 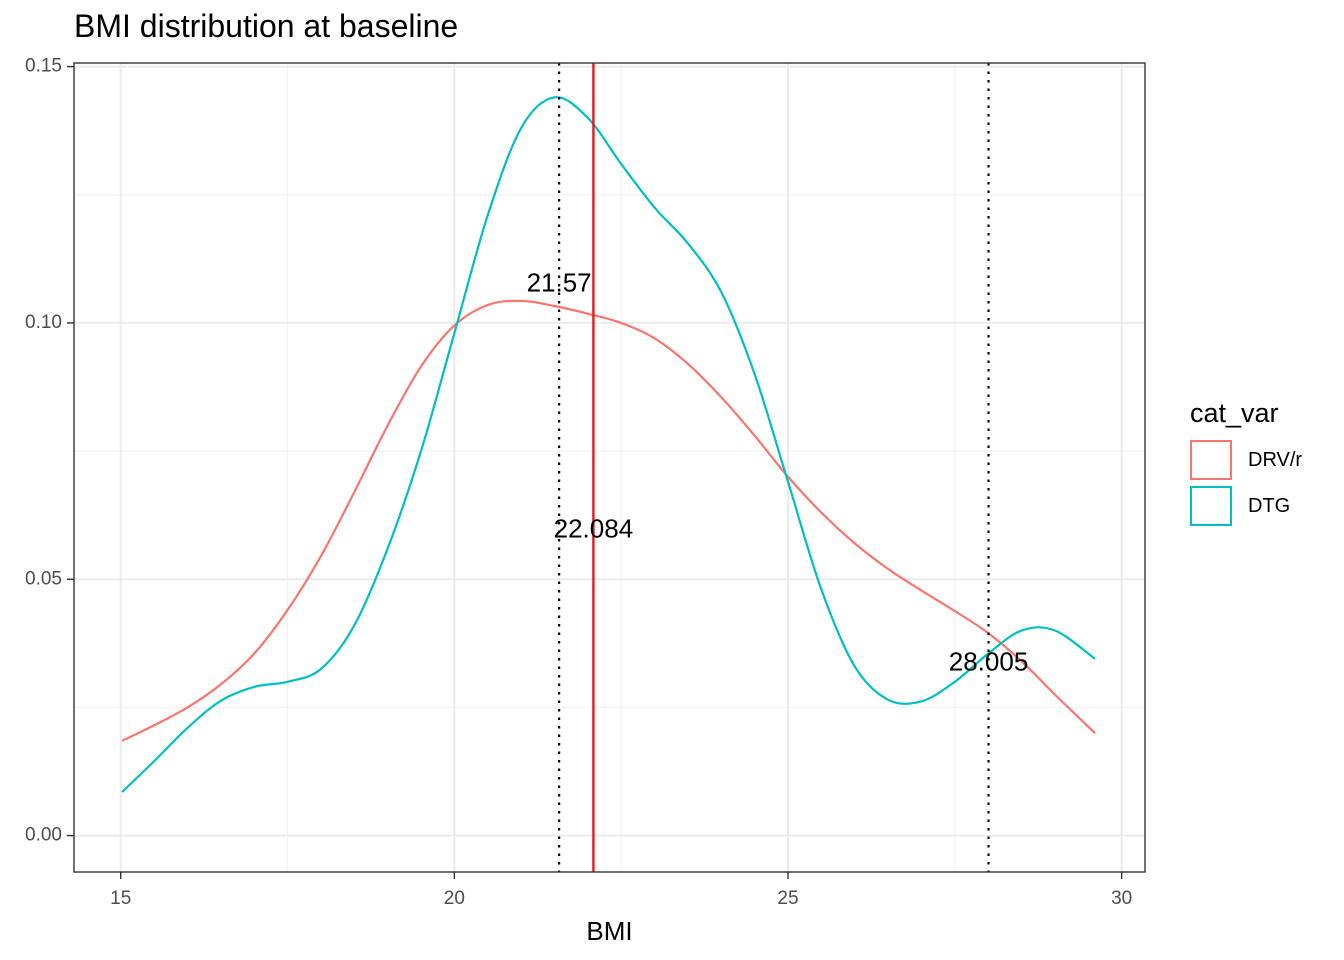 What do you see at coordinates (594, 528) in the screenshot?
I see `reference-label-22-084: 22.084` at bounding box center [594, 528].